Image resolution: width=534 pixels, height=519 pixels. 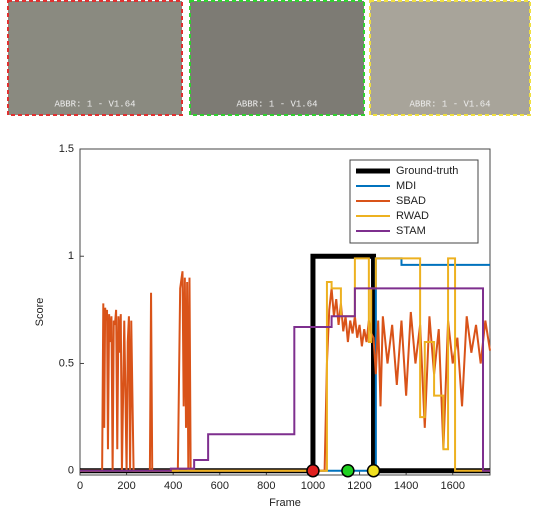 I want to click on x-tick-label: 1200, so click(x=359, y=486).